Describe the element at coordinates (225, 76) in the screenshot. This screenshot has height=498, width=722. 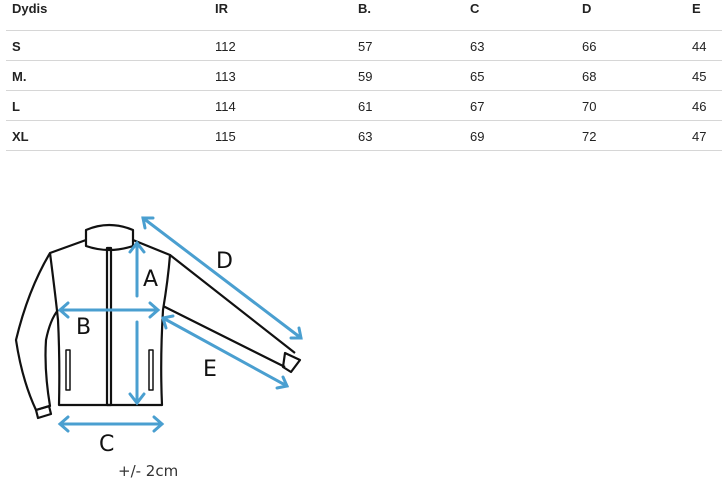
I see `table-cell: 113` at that location.